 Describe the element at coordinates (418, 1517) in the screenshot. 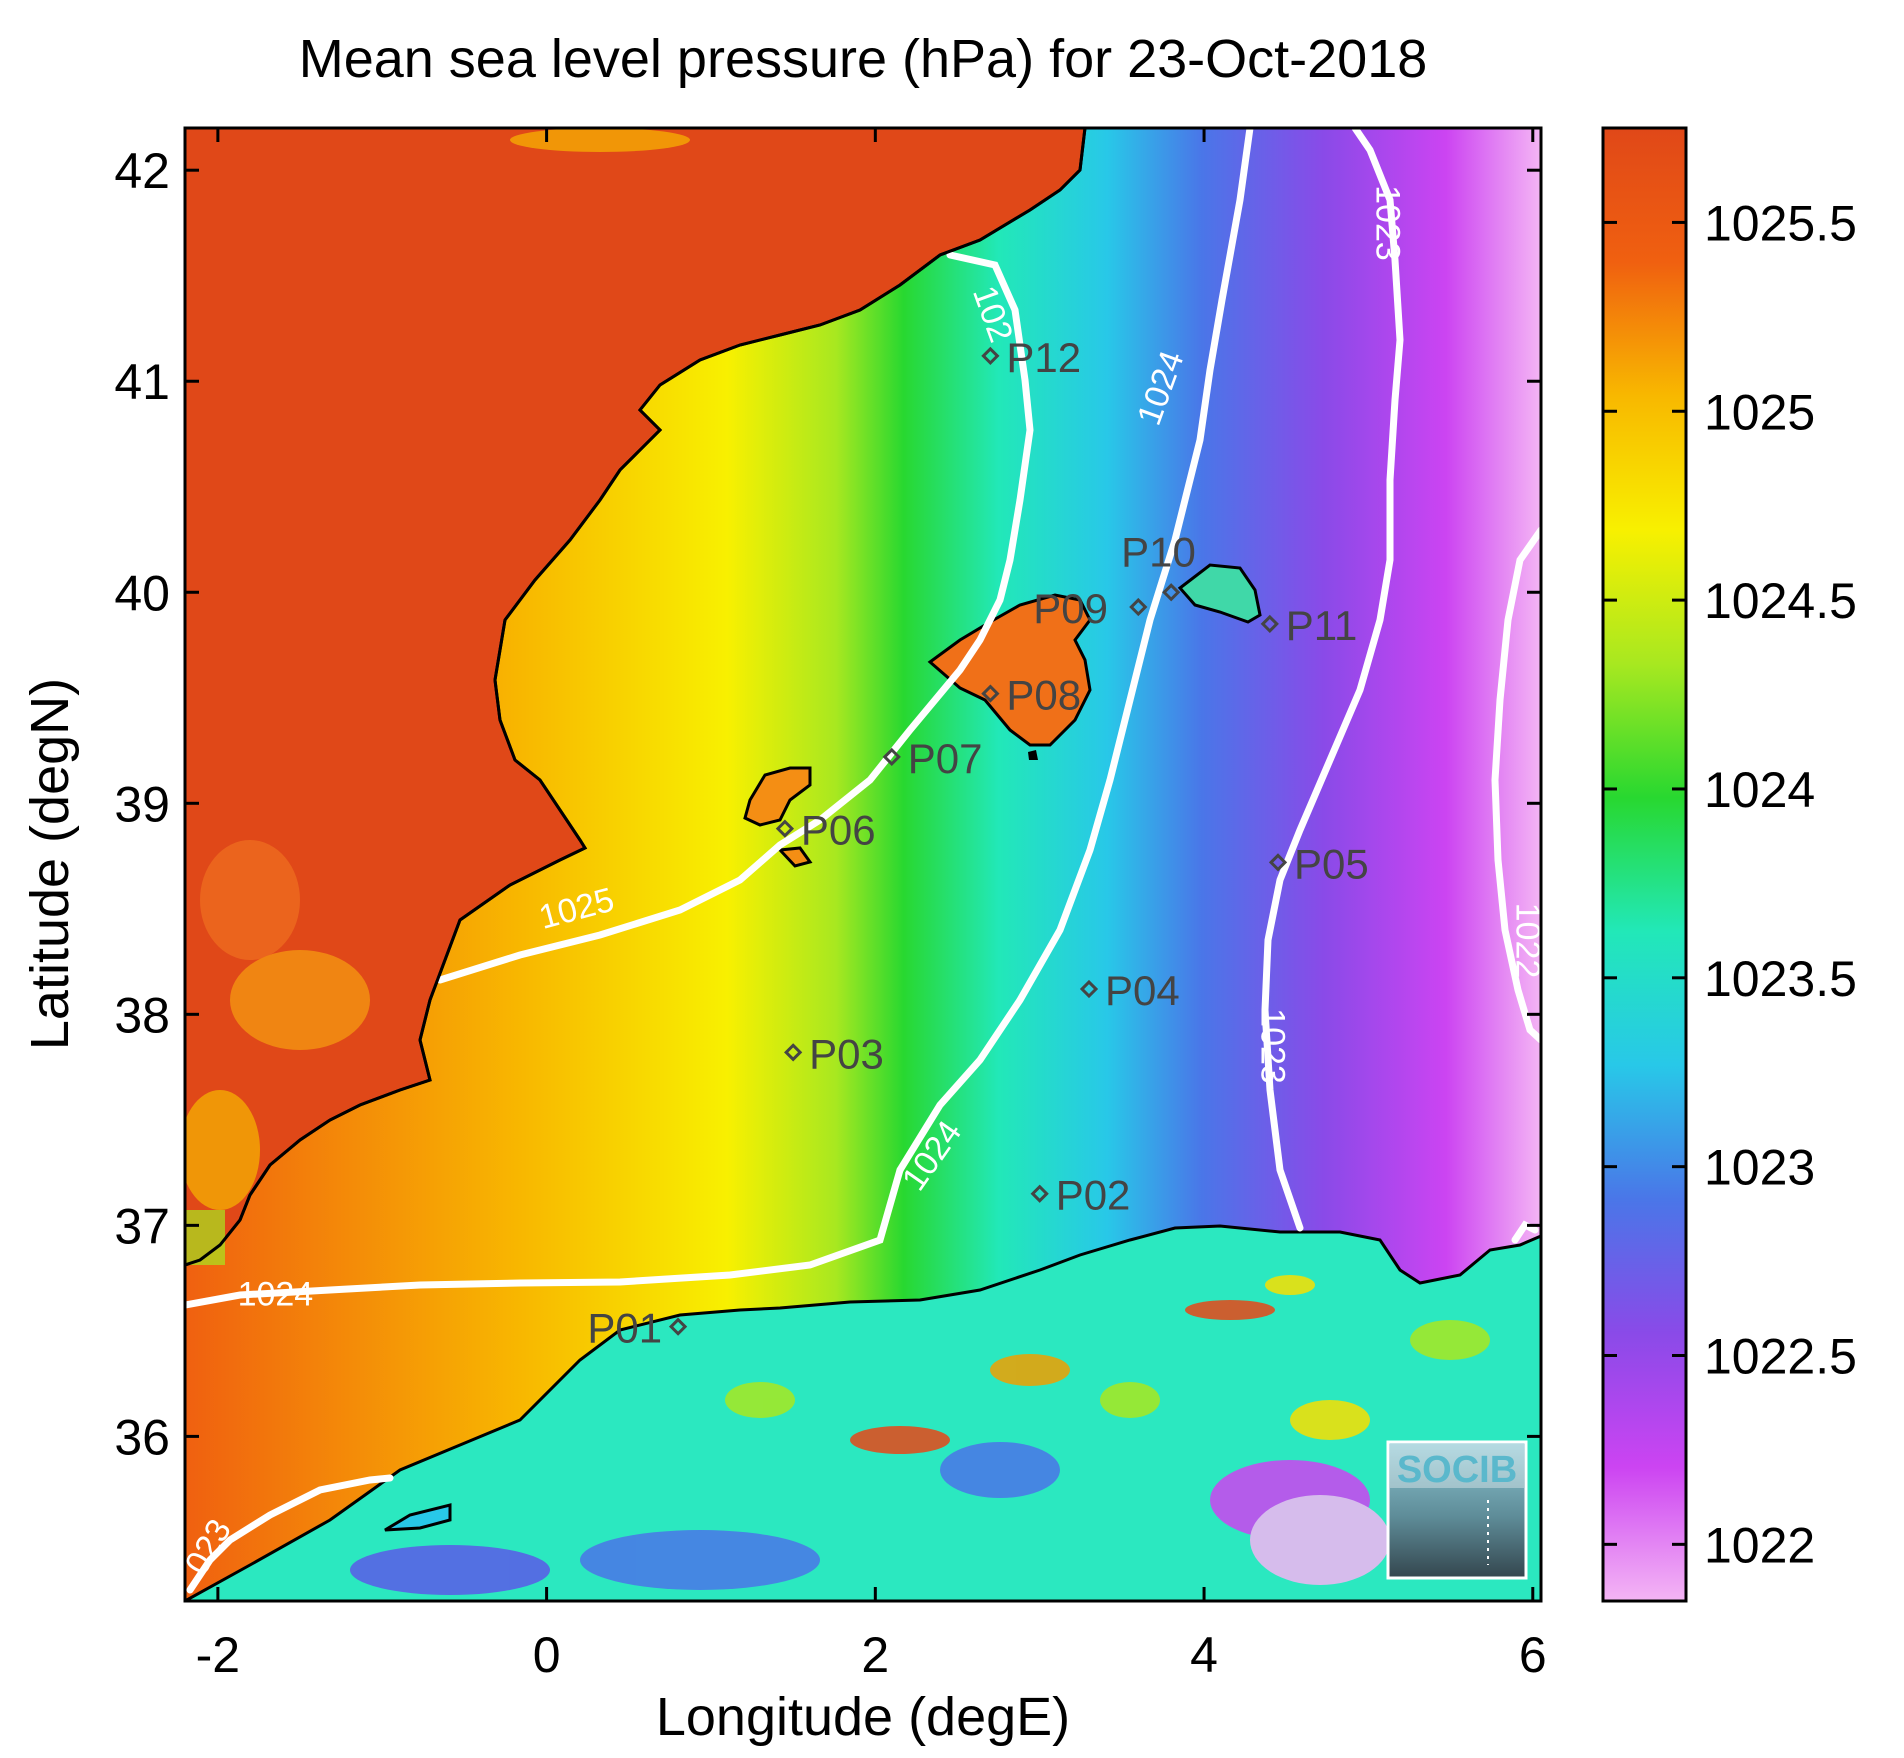

I see `island-alboran` at that location.